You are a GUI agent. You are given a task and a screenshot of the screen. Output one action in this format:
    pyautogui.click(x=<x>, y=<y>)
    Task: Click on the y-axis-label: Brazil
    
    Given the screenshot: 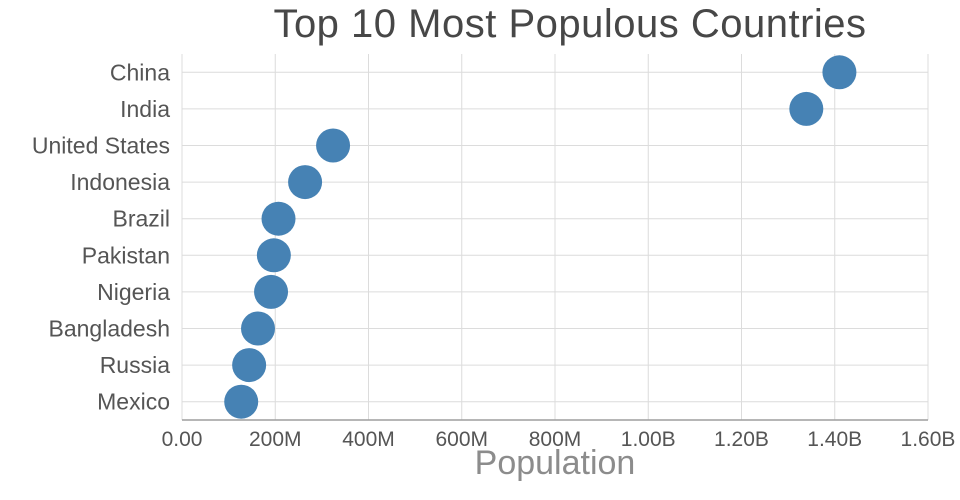 What is the action you would take?
    pyautogui.click(x=141, y=219)
    